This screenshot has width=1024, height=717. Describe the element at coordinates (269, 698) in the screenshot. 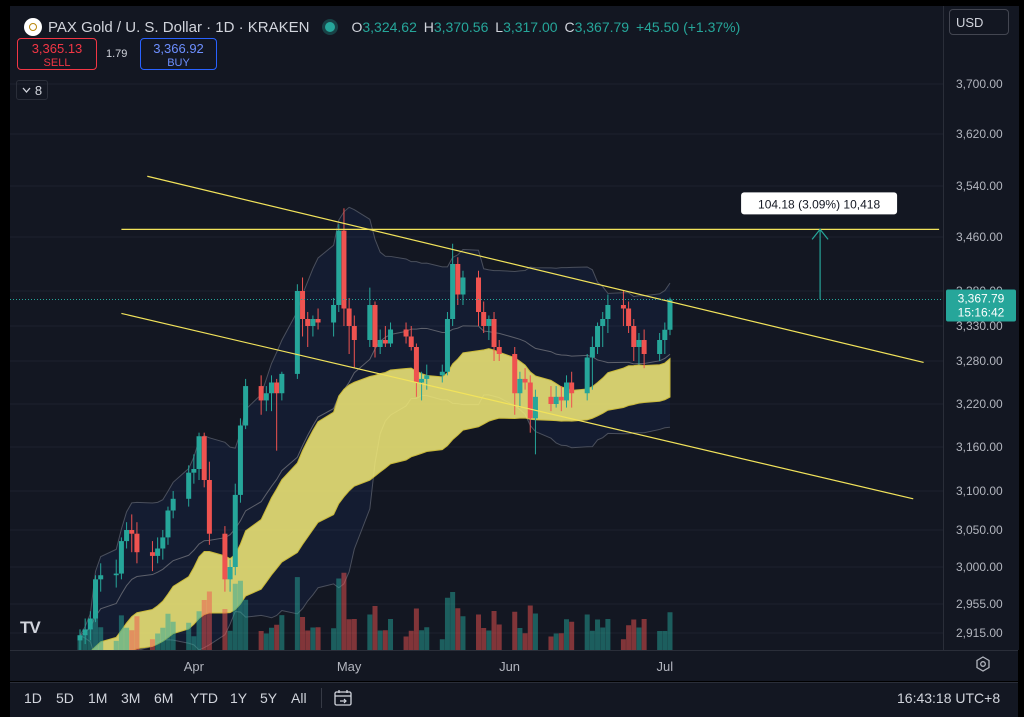

I see `range-5y-button: 5Y` at that location.